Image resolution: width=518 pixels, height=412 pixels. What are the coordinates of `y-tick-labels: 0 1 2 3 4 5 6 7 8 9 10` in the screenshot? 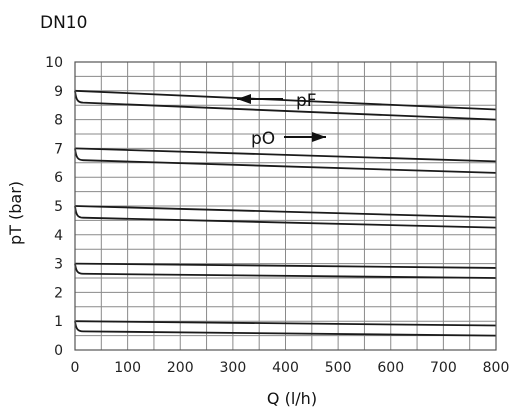 It's located at (54, 207).